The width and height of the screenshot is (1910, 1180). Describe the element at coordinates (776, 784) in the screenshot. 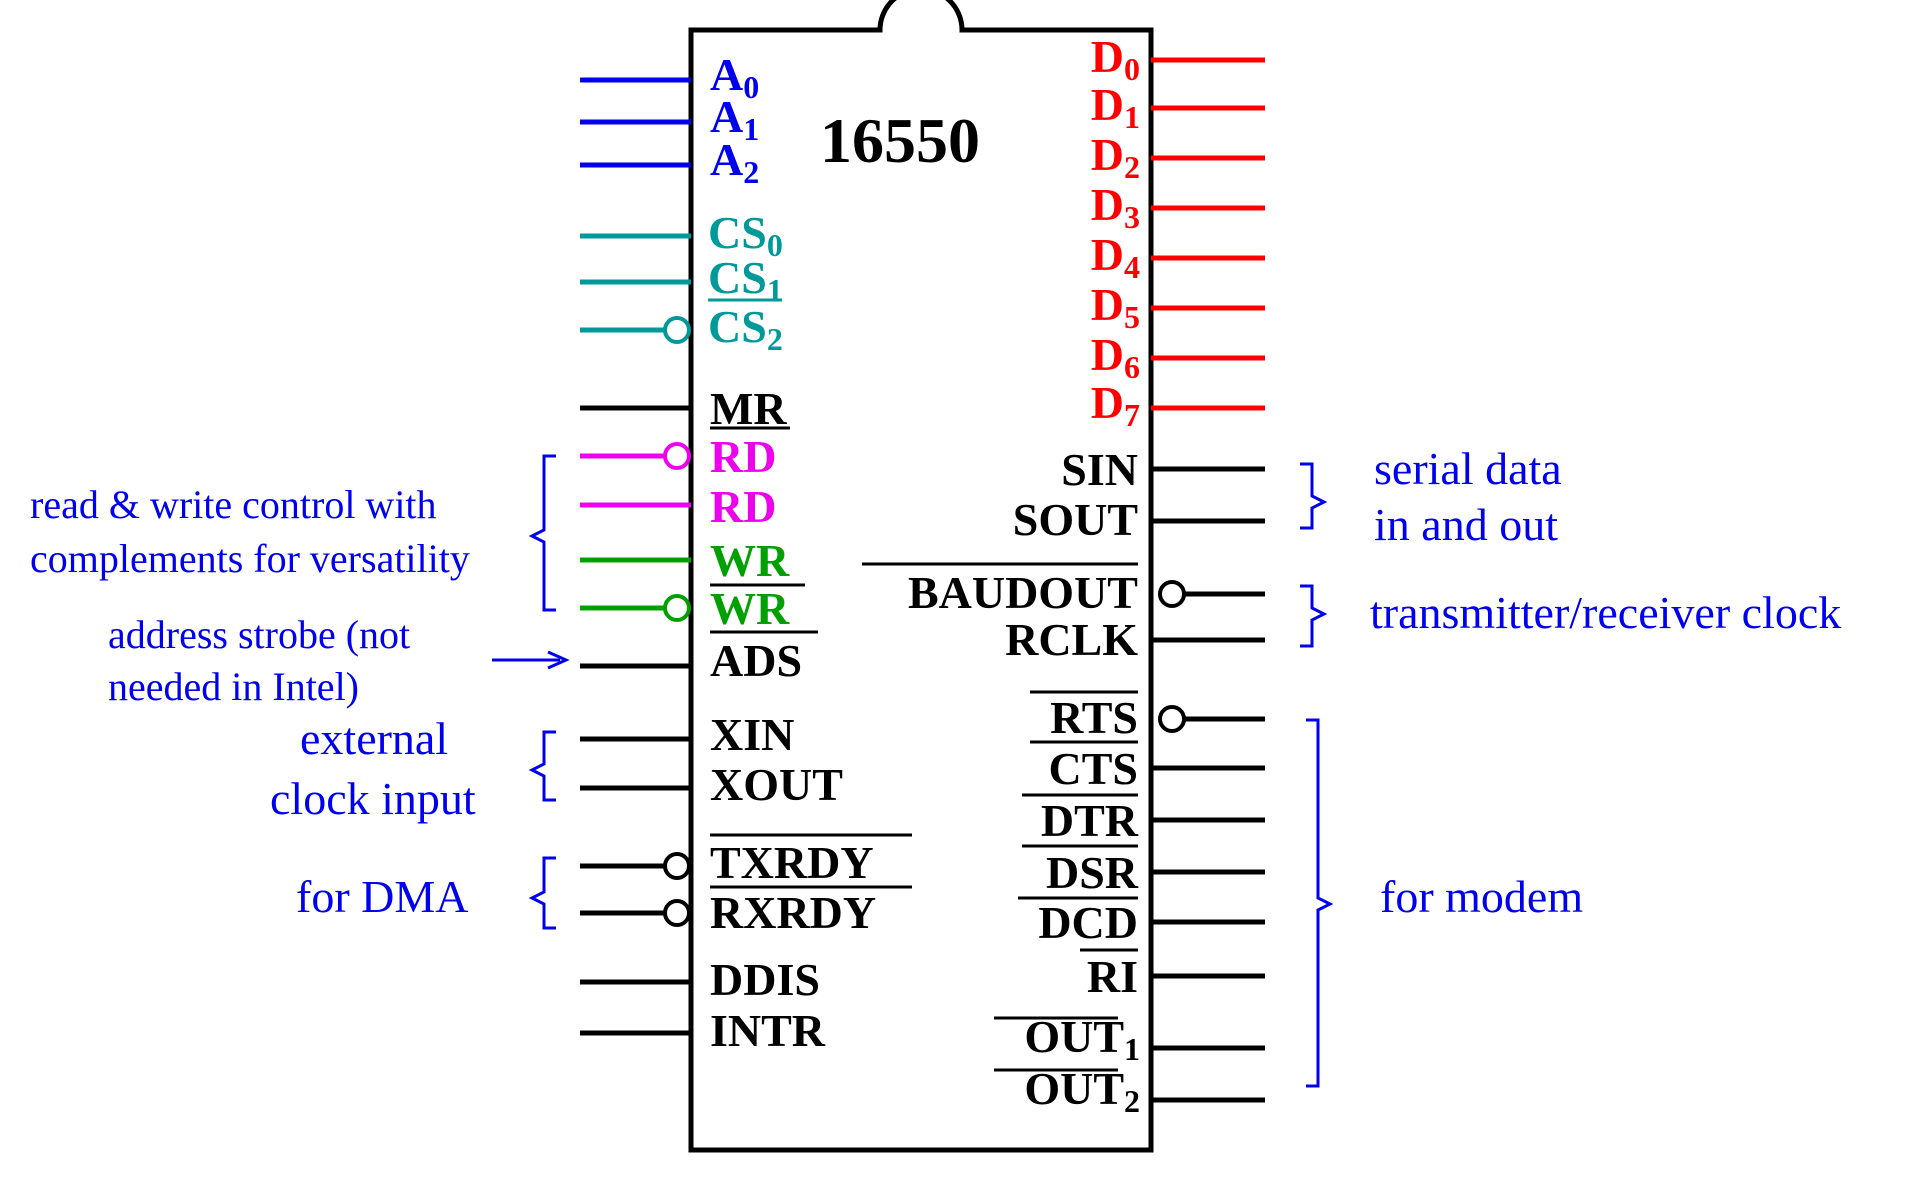

I see `pin-label-xout: XOUT` at that location.